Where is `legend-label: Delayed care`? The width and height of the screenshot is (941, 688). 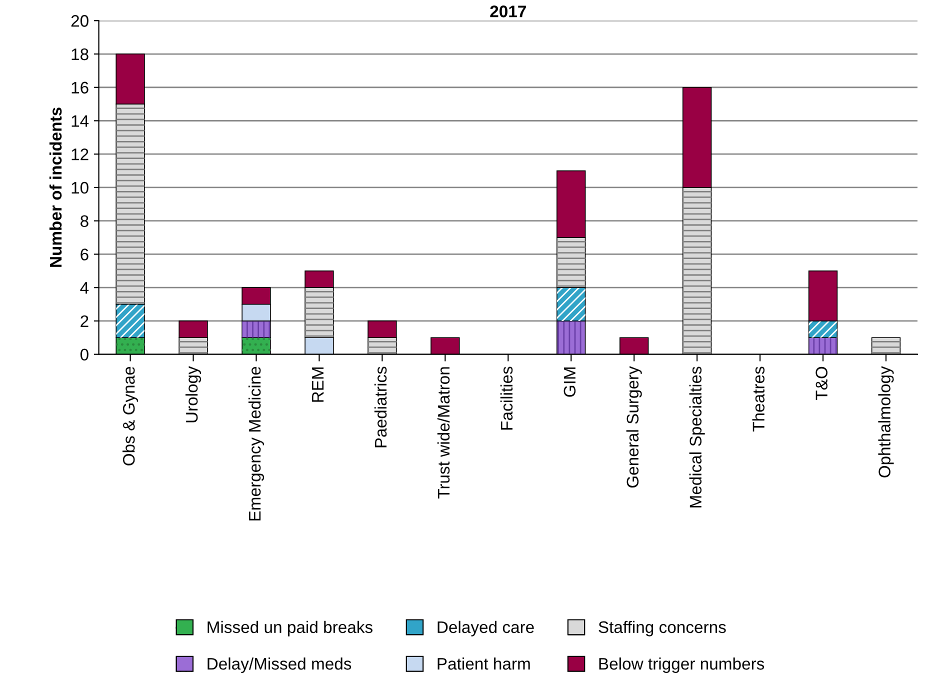
legend-label: Delayed care is located at coordinates (486, 628).